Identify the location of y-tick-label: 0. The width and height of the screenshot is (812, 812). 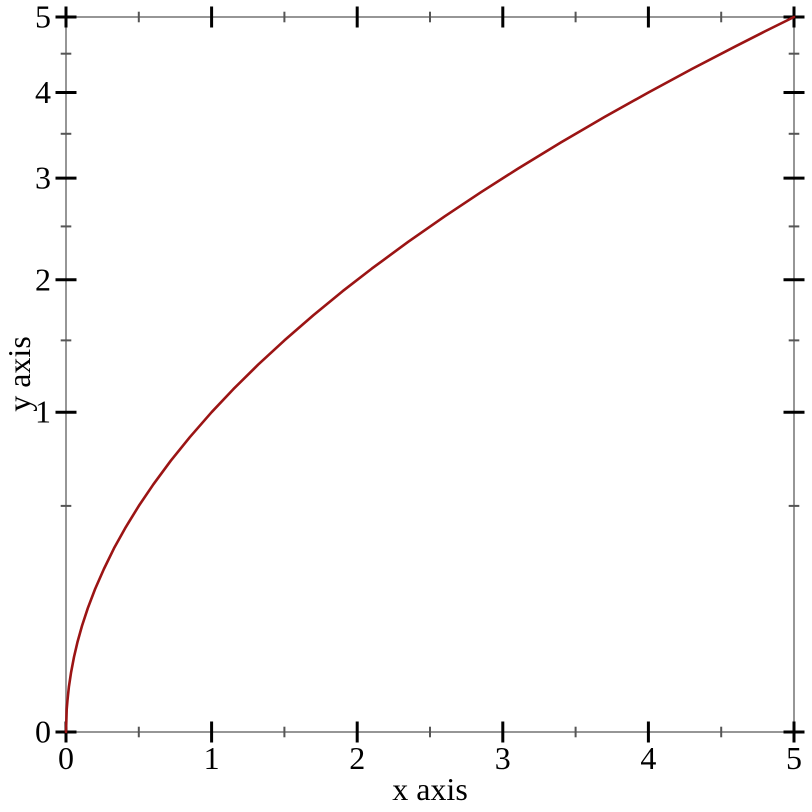
(43, 732).